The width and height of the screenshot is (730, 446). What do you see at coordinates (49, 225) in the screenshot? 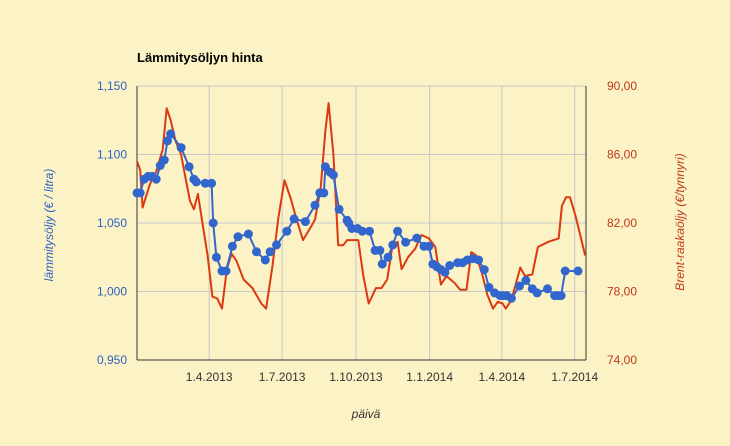
I see `y-left-axis-title: lämmitysöljy (€ / litra)` at bounding box center [49, 225].